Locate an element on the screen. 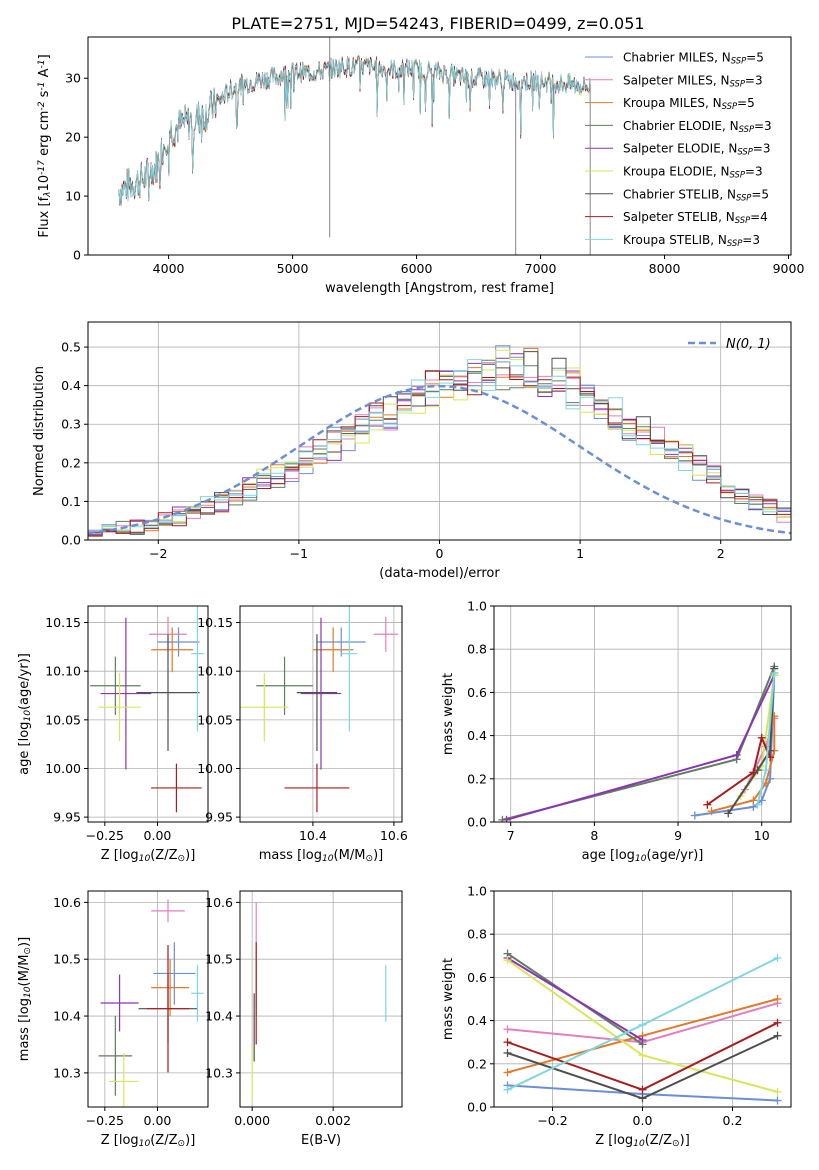 The width and height of the screenshot is (819, 1170). y-tick-label: 10 is located at coordinates (73, 196).